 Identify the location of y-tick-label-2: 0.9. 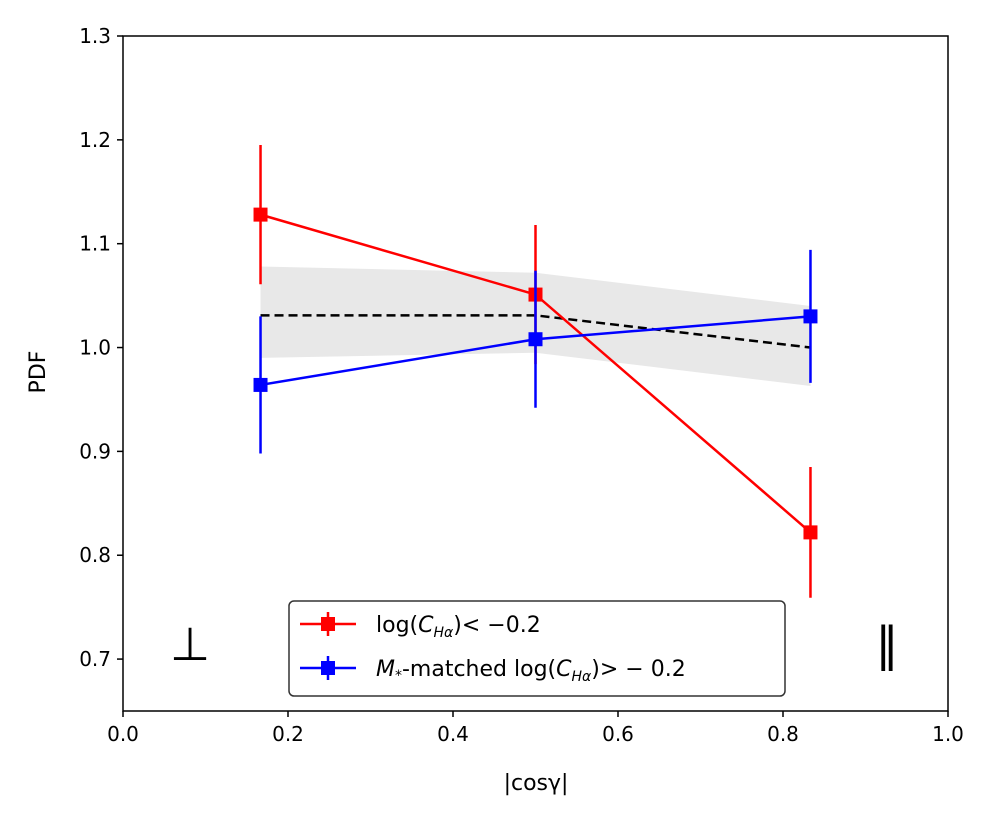
(95, 451).